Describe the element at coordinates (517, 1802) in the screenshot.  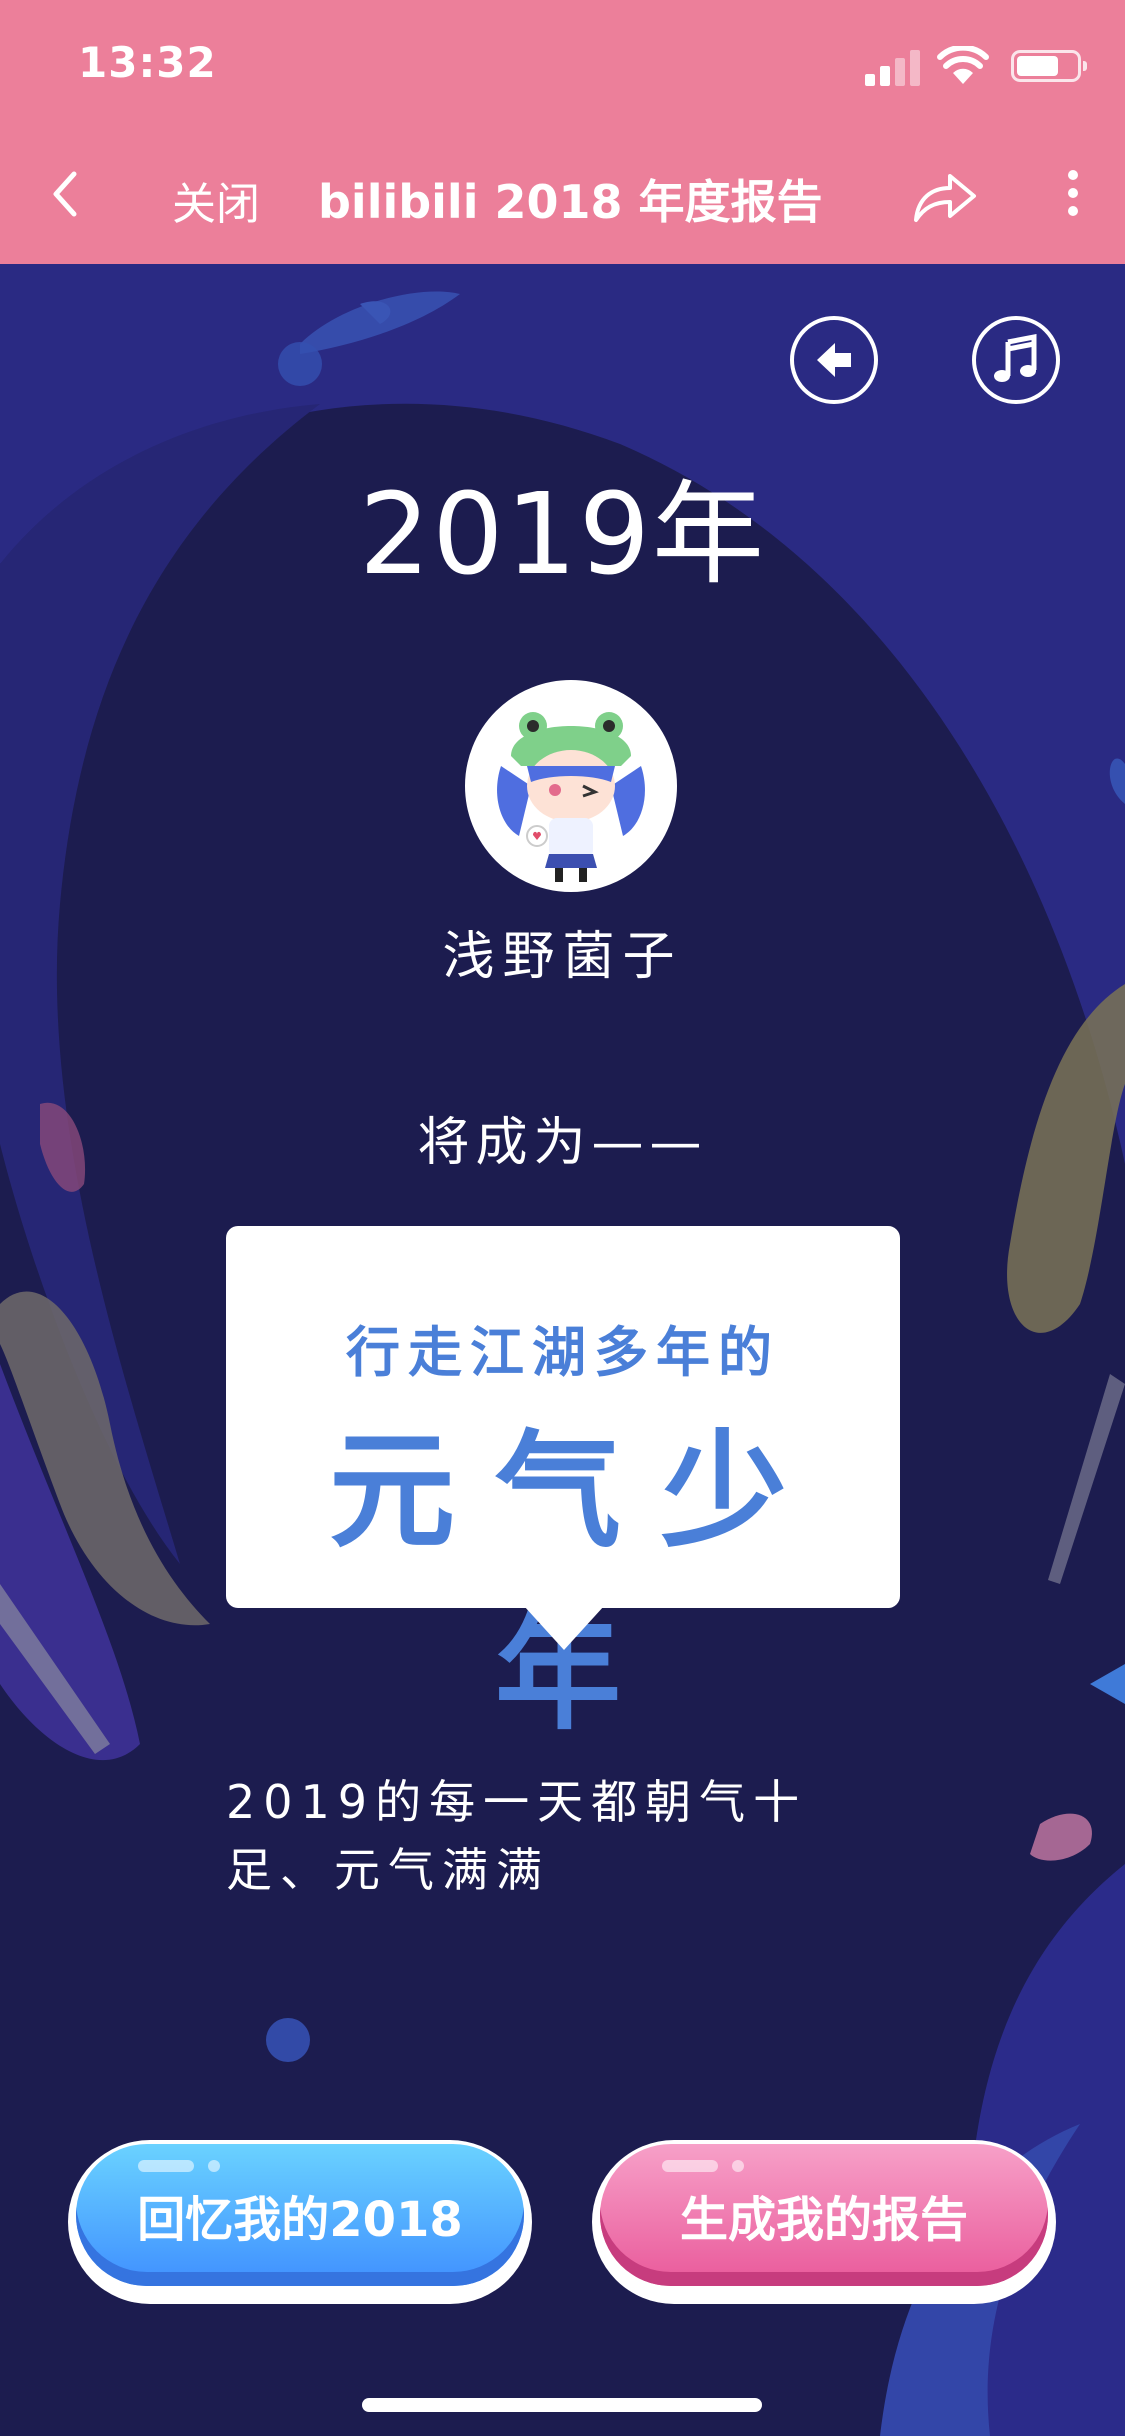
I see `description-line-1: 2019的每一天都朝气十` at that location.